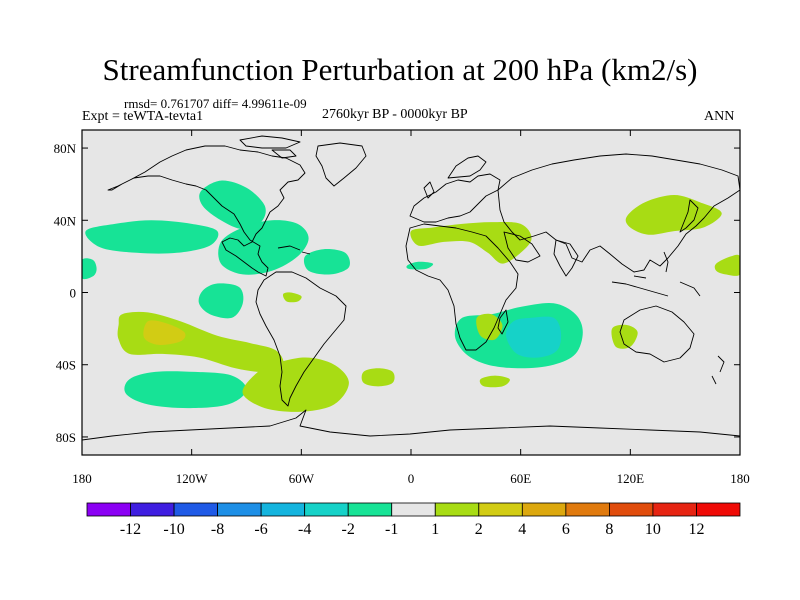 This screenshot has height=600, width=800. I want to click on anomaly-australia-west, so click(624, 336).